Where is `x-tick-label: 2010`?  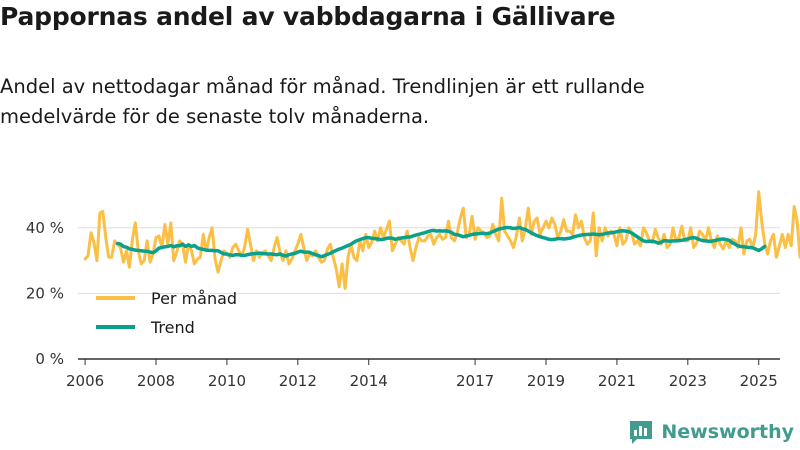 x-tick-label: 2010 is located at coordinates (227, 381).